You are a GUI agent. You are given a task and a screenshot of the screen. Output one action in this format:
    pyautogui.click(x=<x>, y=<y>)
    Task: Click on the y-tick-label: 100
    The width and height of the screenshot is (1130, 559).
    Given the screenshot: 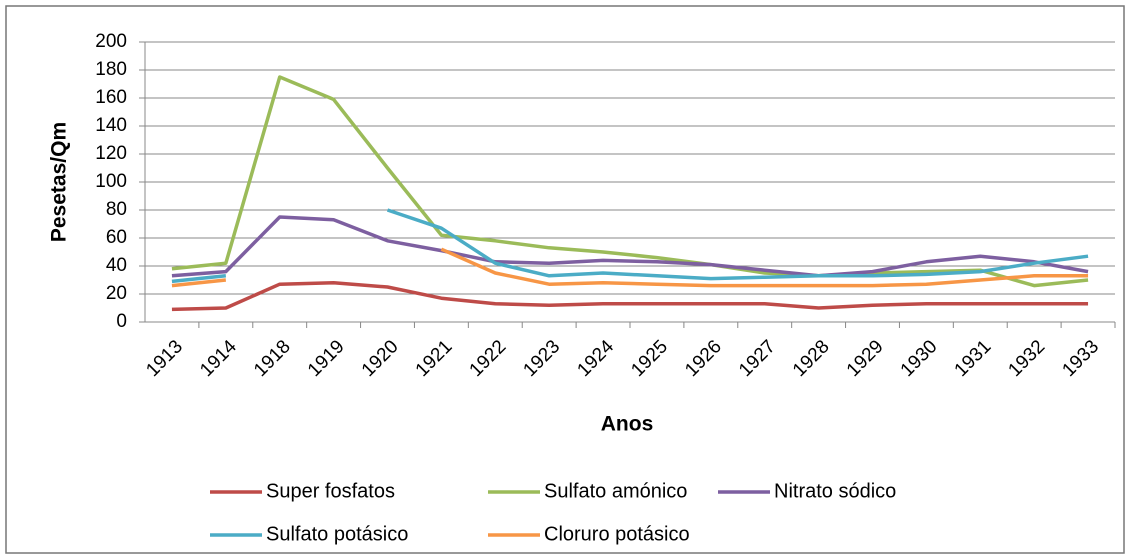 What is the action you would take?
    pyautogui.click(x=111, y=181)
    